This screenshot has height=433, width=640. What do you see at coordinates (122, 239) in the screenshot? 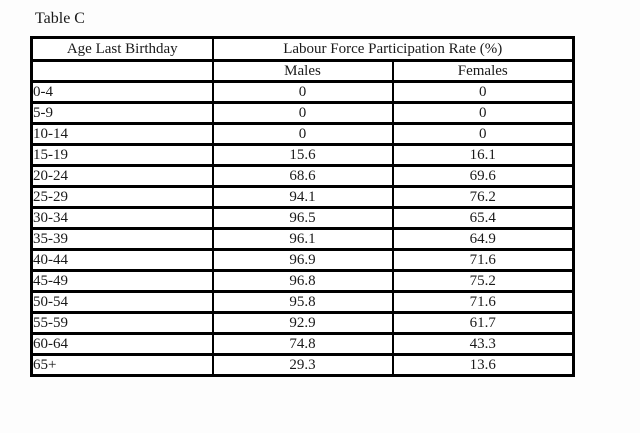
I see `age-cell: 35-39` at bounding box center [122, 239].